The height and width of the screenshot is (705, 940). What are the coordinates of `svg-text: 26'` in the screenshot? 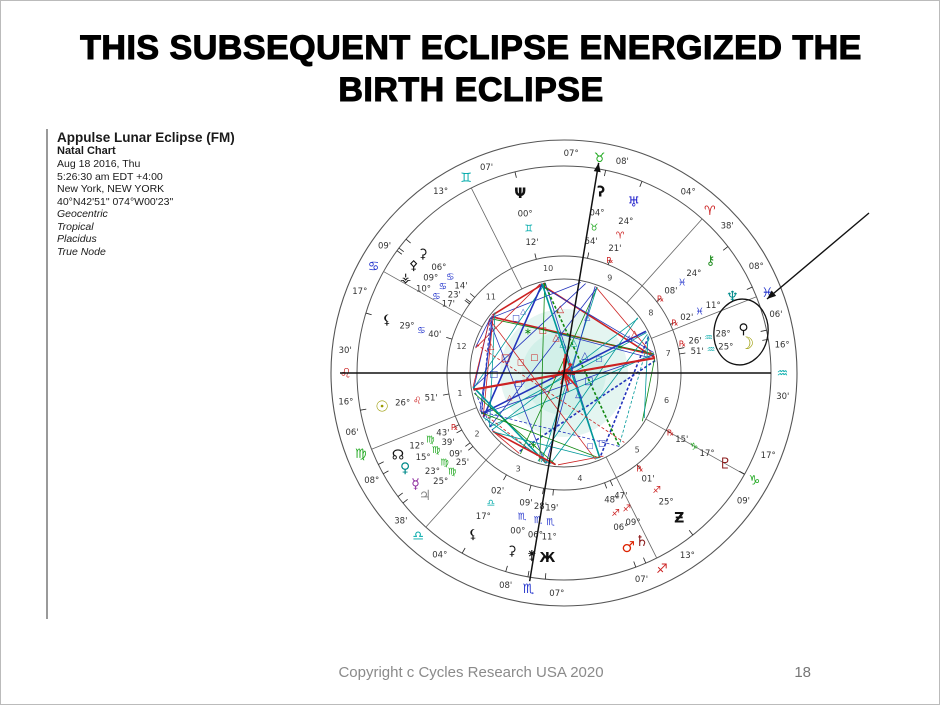 It's located at (694, 341).